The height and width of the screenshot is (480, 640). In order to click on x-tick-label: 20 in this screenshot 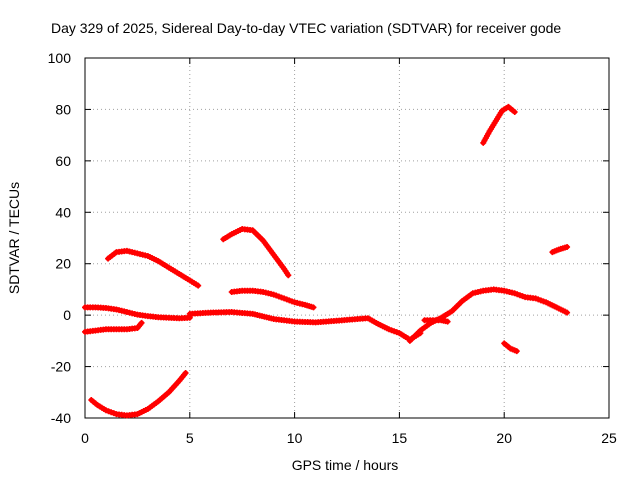, I will do `click(504, 438)`.